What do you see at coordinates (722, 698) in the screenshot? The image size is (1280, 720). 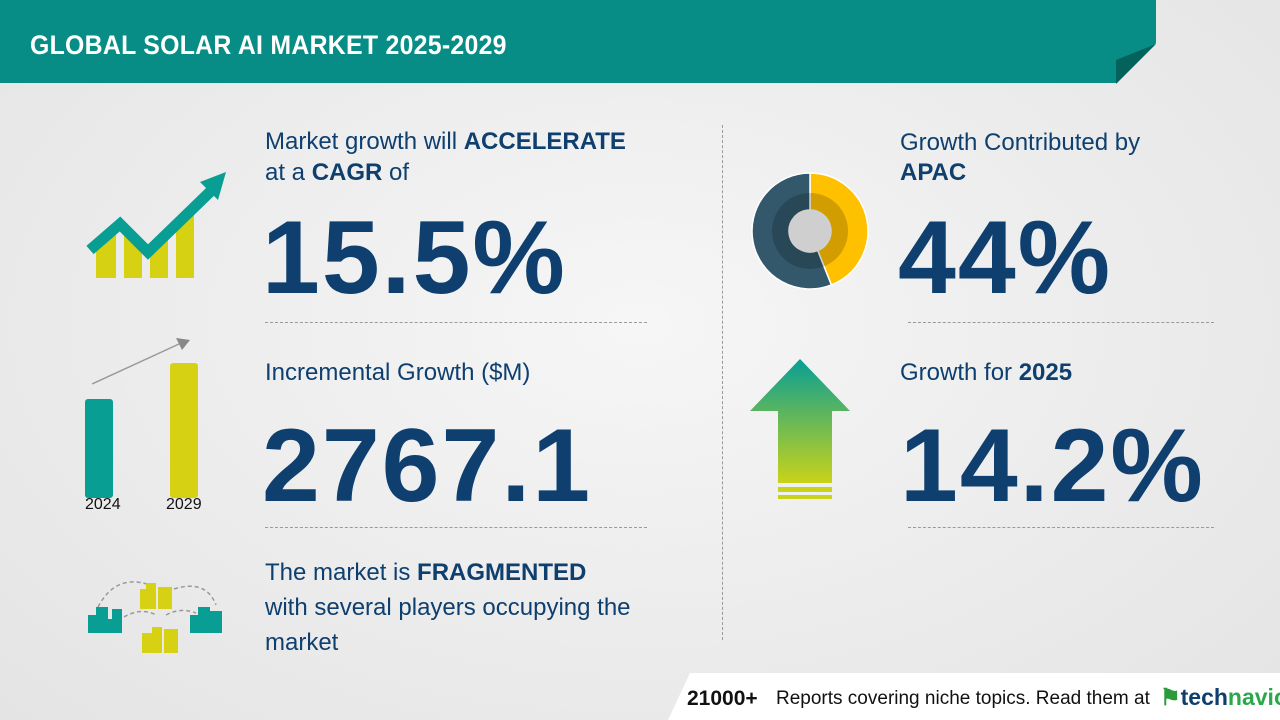 I see `footer-count: 21000+` at bounding box center [722, 698].